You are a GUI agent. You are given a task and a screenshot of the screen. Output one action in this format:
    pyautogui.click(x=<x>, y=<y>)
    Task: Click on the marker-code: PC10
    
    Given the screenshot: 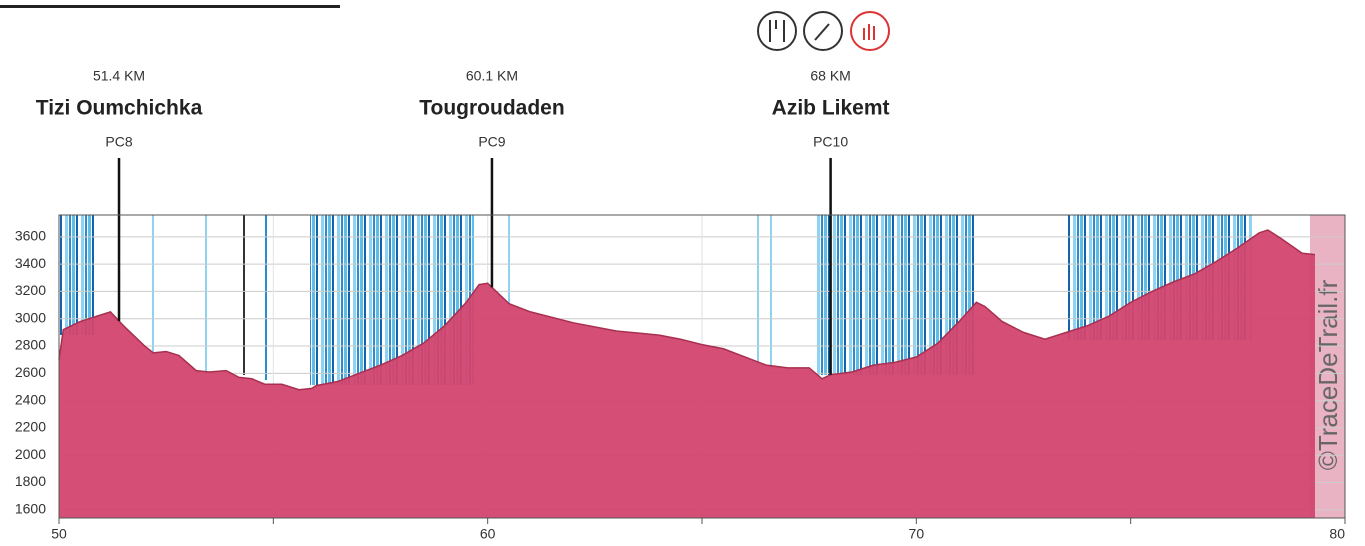 What is the action you would take?
    pyautogui.click(x=830, y=142)
    